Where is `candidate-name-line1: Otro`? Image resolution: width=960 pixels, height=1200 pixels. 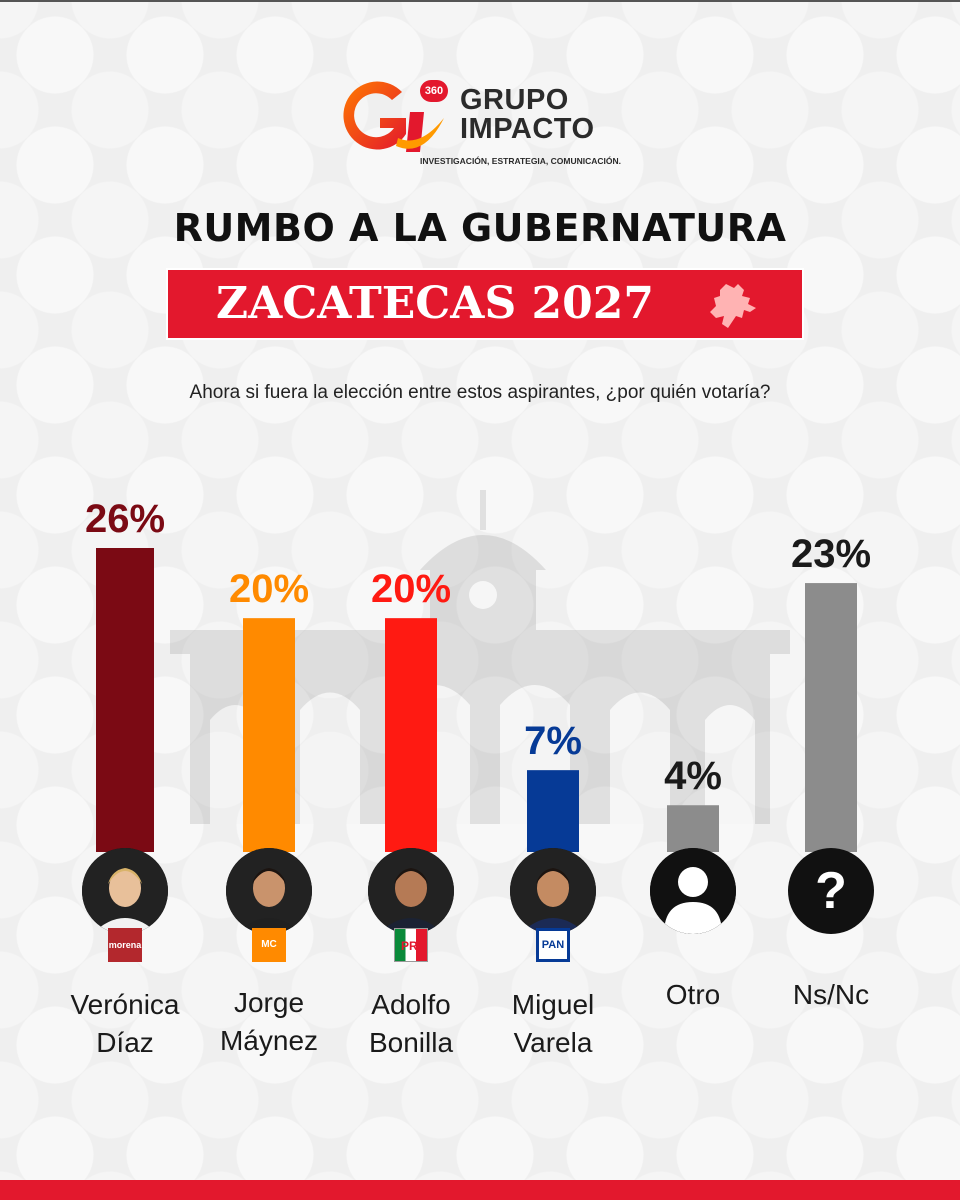 candidate-name-line1: Otro is located at coordinates (693, 994).